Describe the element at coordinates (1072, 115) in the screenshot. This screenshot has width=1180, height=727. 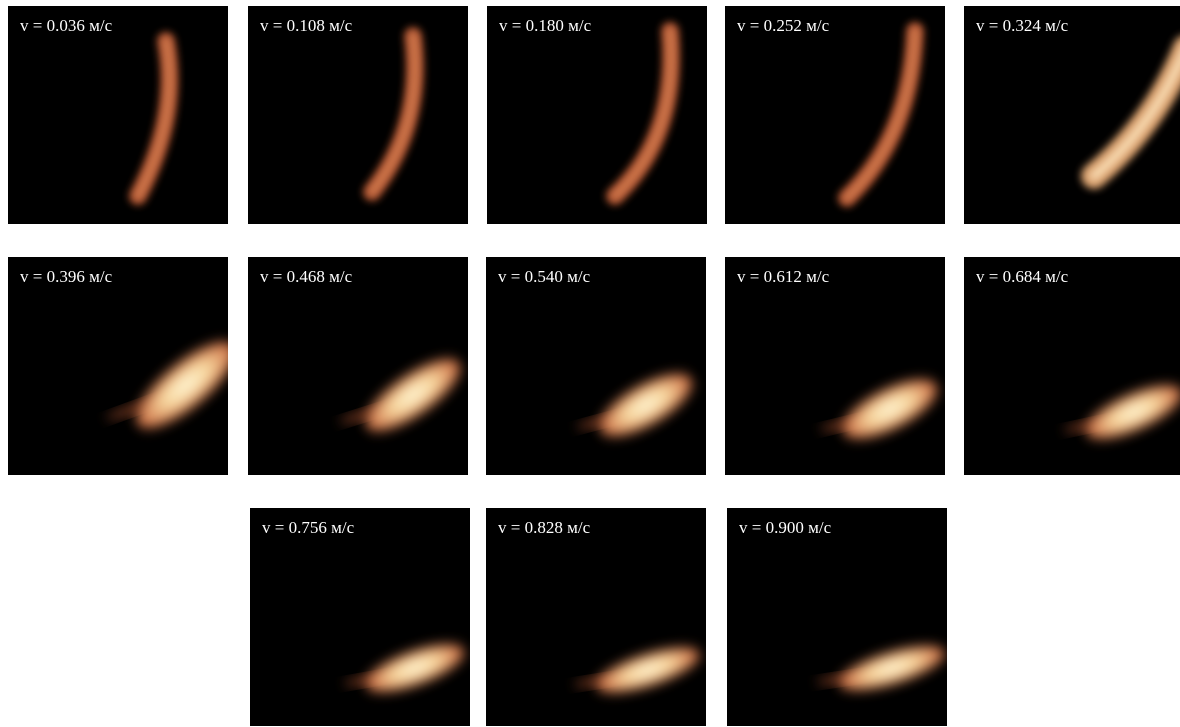
I see `flame-panel: v = 0.324 м/с` at that location.